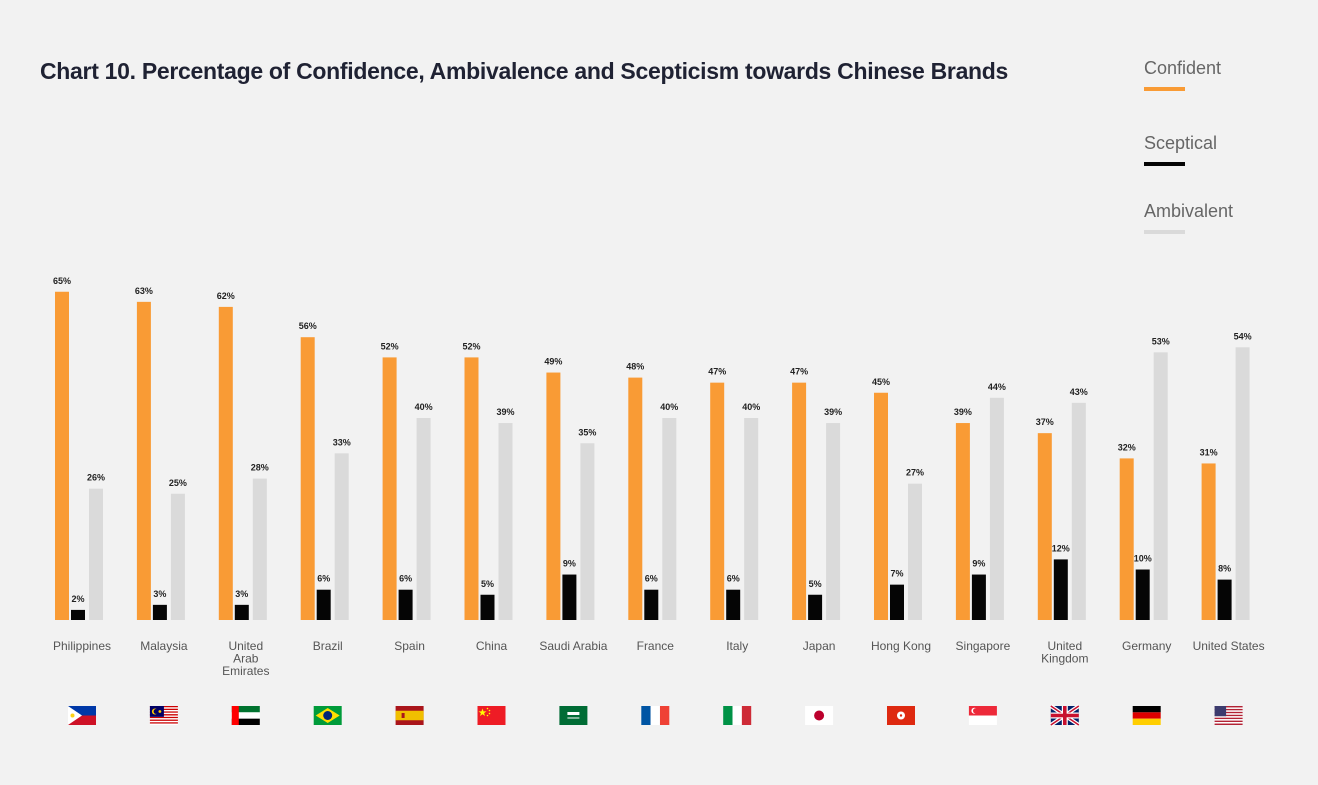 Image resolution: width=1318 pixels, height=785 pixels. What do you see at coordinates (1183, 68) in the screenshot?
I see `legend-label-confident: Confident` at bounding box center [1183, 68].